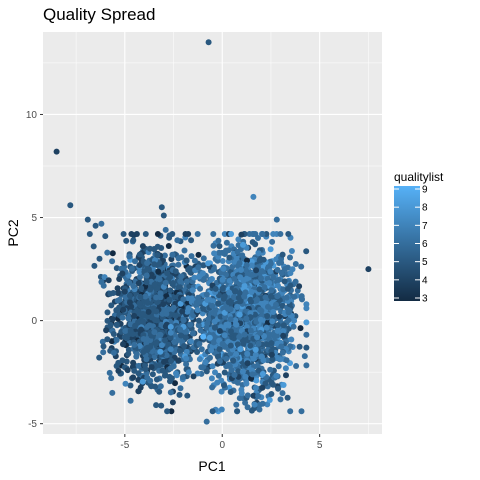  Describe the element at coordinates (222, 445) in the screenshot. I see `x-tick-label: 0` at that location.